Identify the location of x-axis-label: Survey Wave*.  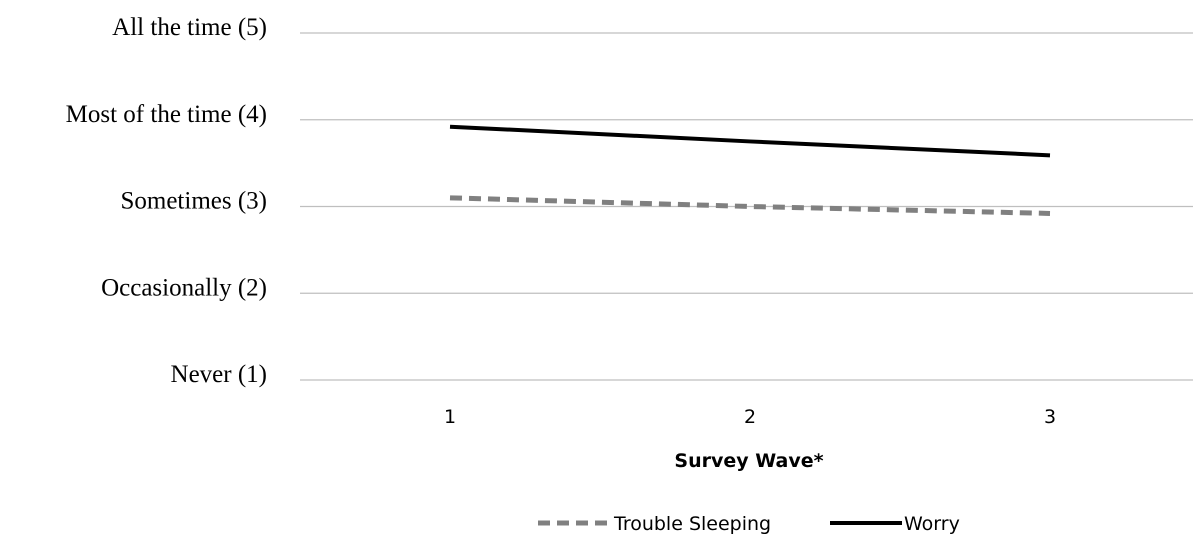
(748, 461).